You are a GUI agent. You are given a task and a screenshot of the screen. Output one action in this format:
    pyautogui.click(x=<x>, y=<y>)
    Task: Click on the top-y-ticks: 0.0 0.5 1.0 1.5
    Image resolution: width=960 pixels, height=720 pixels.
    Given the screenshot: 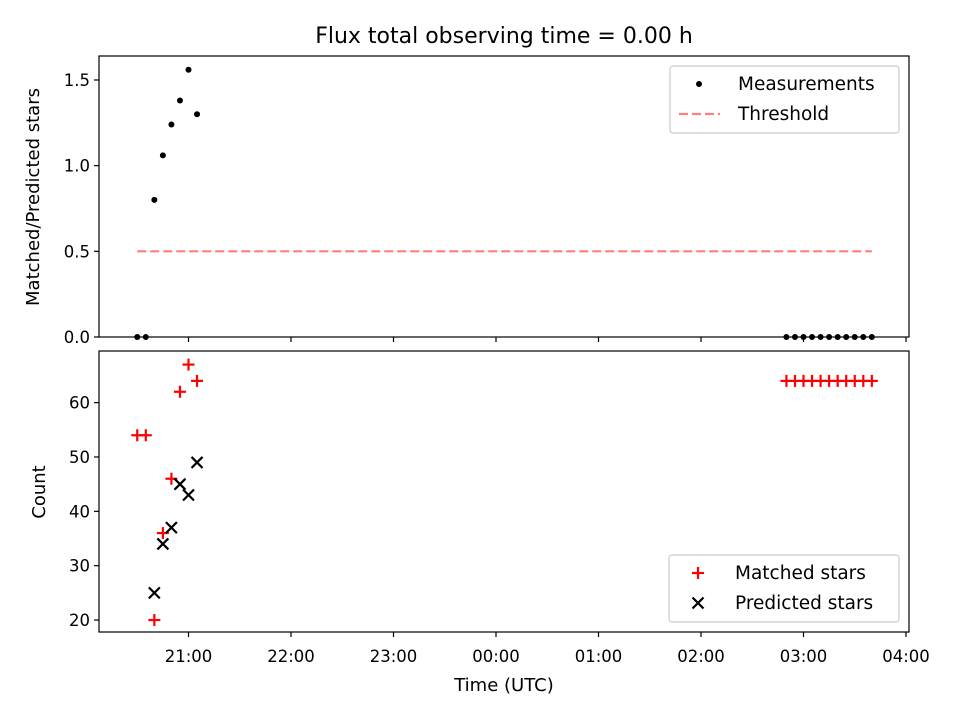 What is the action you would take?
    pyautogui.click(x=81, y=209)
    